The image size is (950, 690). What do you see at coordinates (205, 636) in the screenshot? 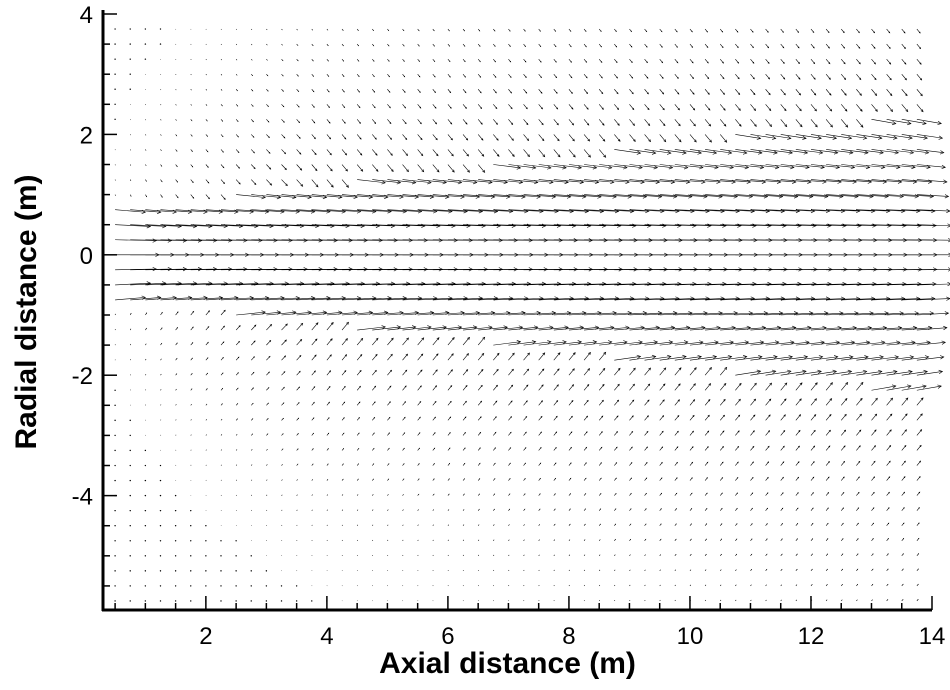
I see `x-tick-label: 2` at bounding box center [205, 636].